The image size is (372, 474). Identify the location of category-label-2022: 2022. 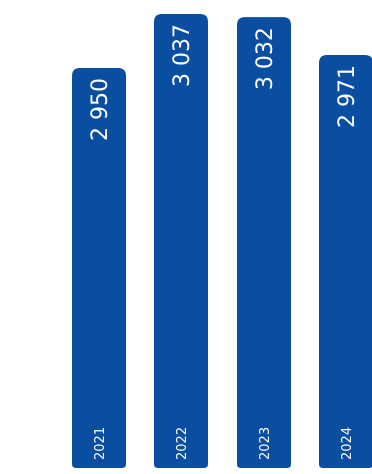
(182, 443).